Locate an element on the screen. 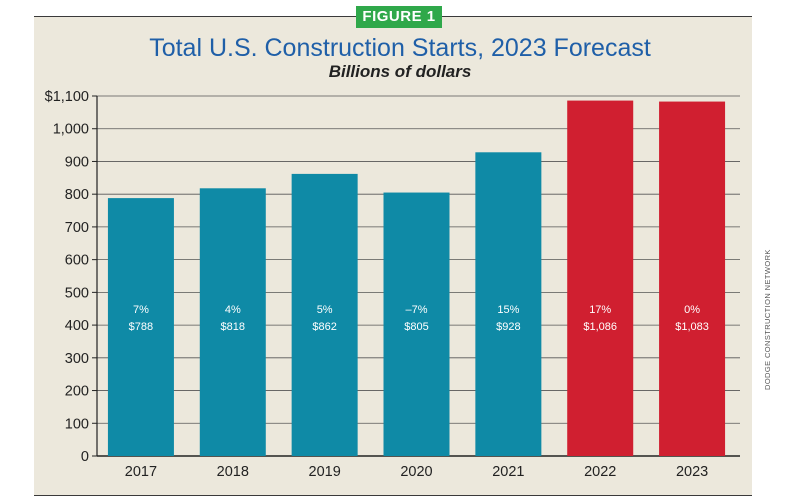 This screenshot has height=500, width=800. y-tick-label: 700 is located at coordinates (77, 228).